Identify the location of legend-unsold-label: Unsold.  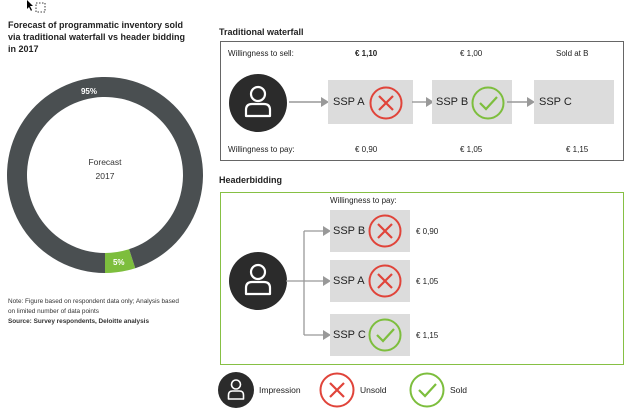
(373, 390).